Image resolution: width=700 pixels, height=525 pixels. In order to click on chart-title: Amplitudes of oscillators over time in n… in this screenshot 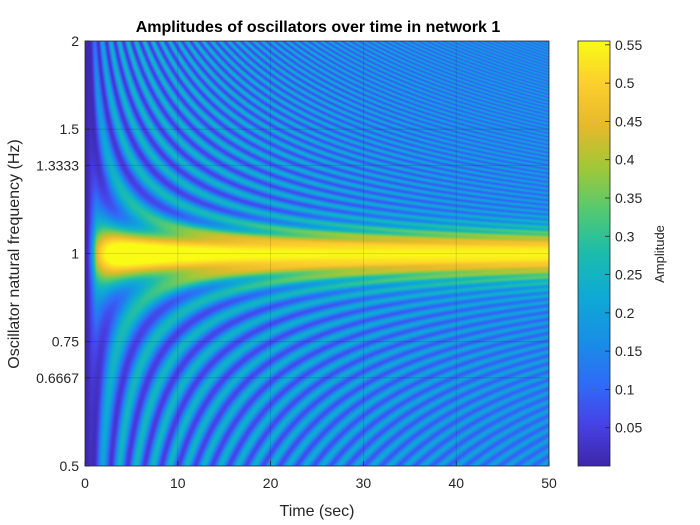, I will do `click(318, 27)`.